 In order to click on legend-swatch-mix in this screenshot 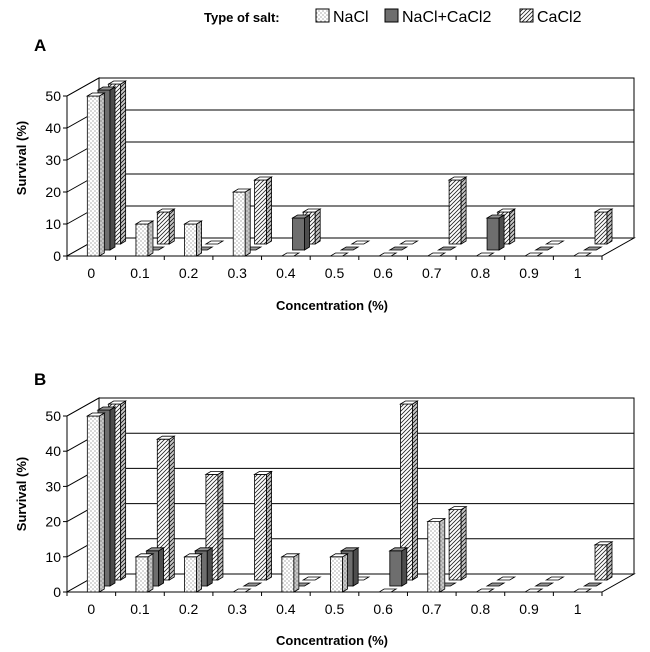, I will do `click(391, 15)`.